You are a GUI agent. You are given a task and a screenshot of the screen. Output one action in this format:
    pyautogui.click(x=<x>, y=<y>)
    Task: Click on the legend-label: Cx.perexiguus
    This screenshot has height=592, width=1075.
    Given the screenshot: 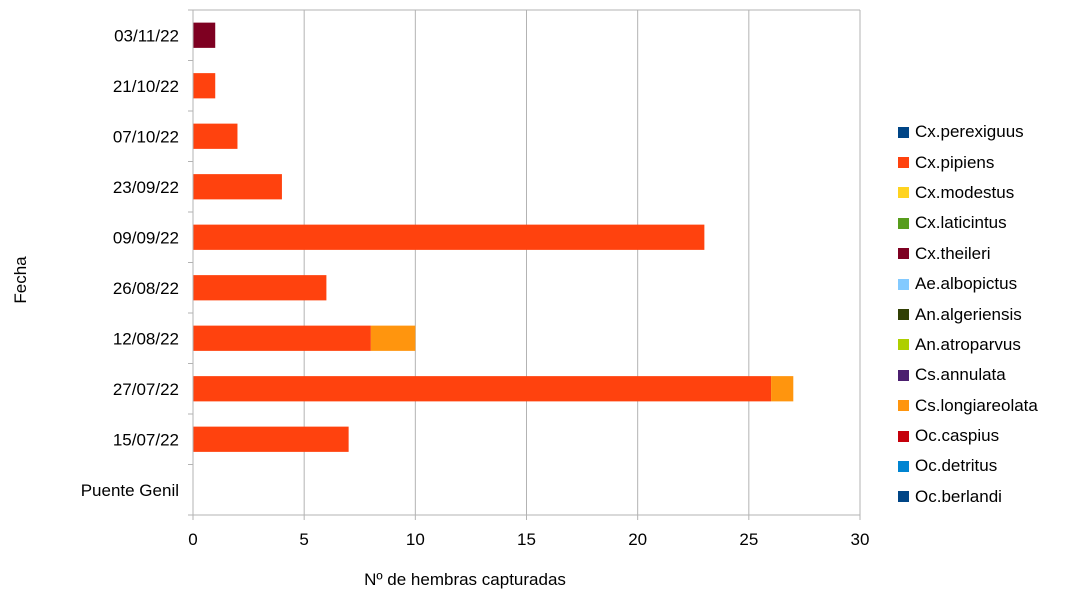 What is the action you would take?
    pyautogui.click(x=969, y=132)
    